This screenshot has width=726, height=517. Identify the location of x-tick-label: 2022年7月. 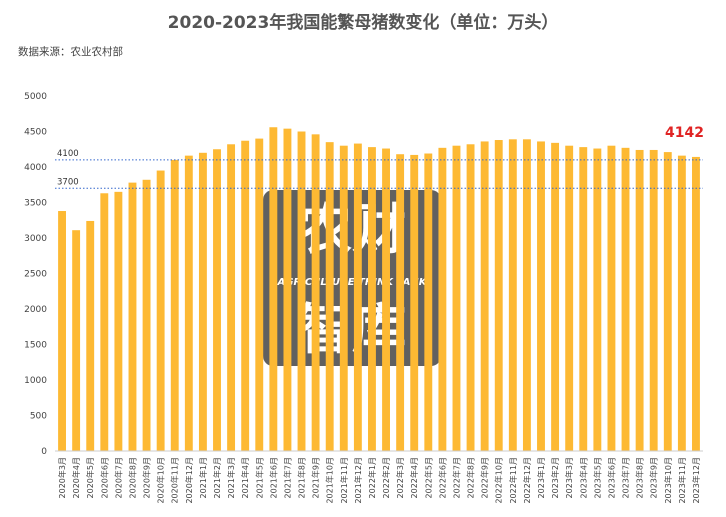
(456, 477).